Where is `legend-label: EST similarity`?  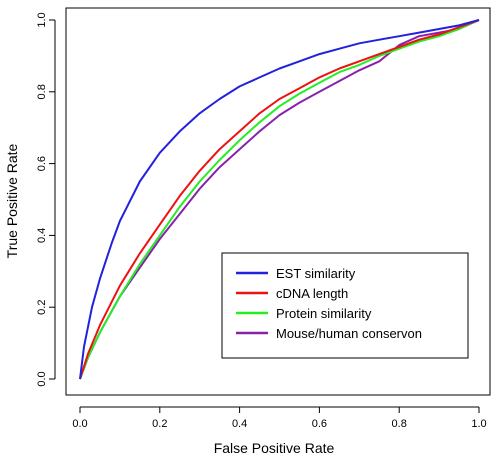 legend-label: EST similarity is located at coordinates (316, 273).